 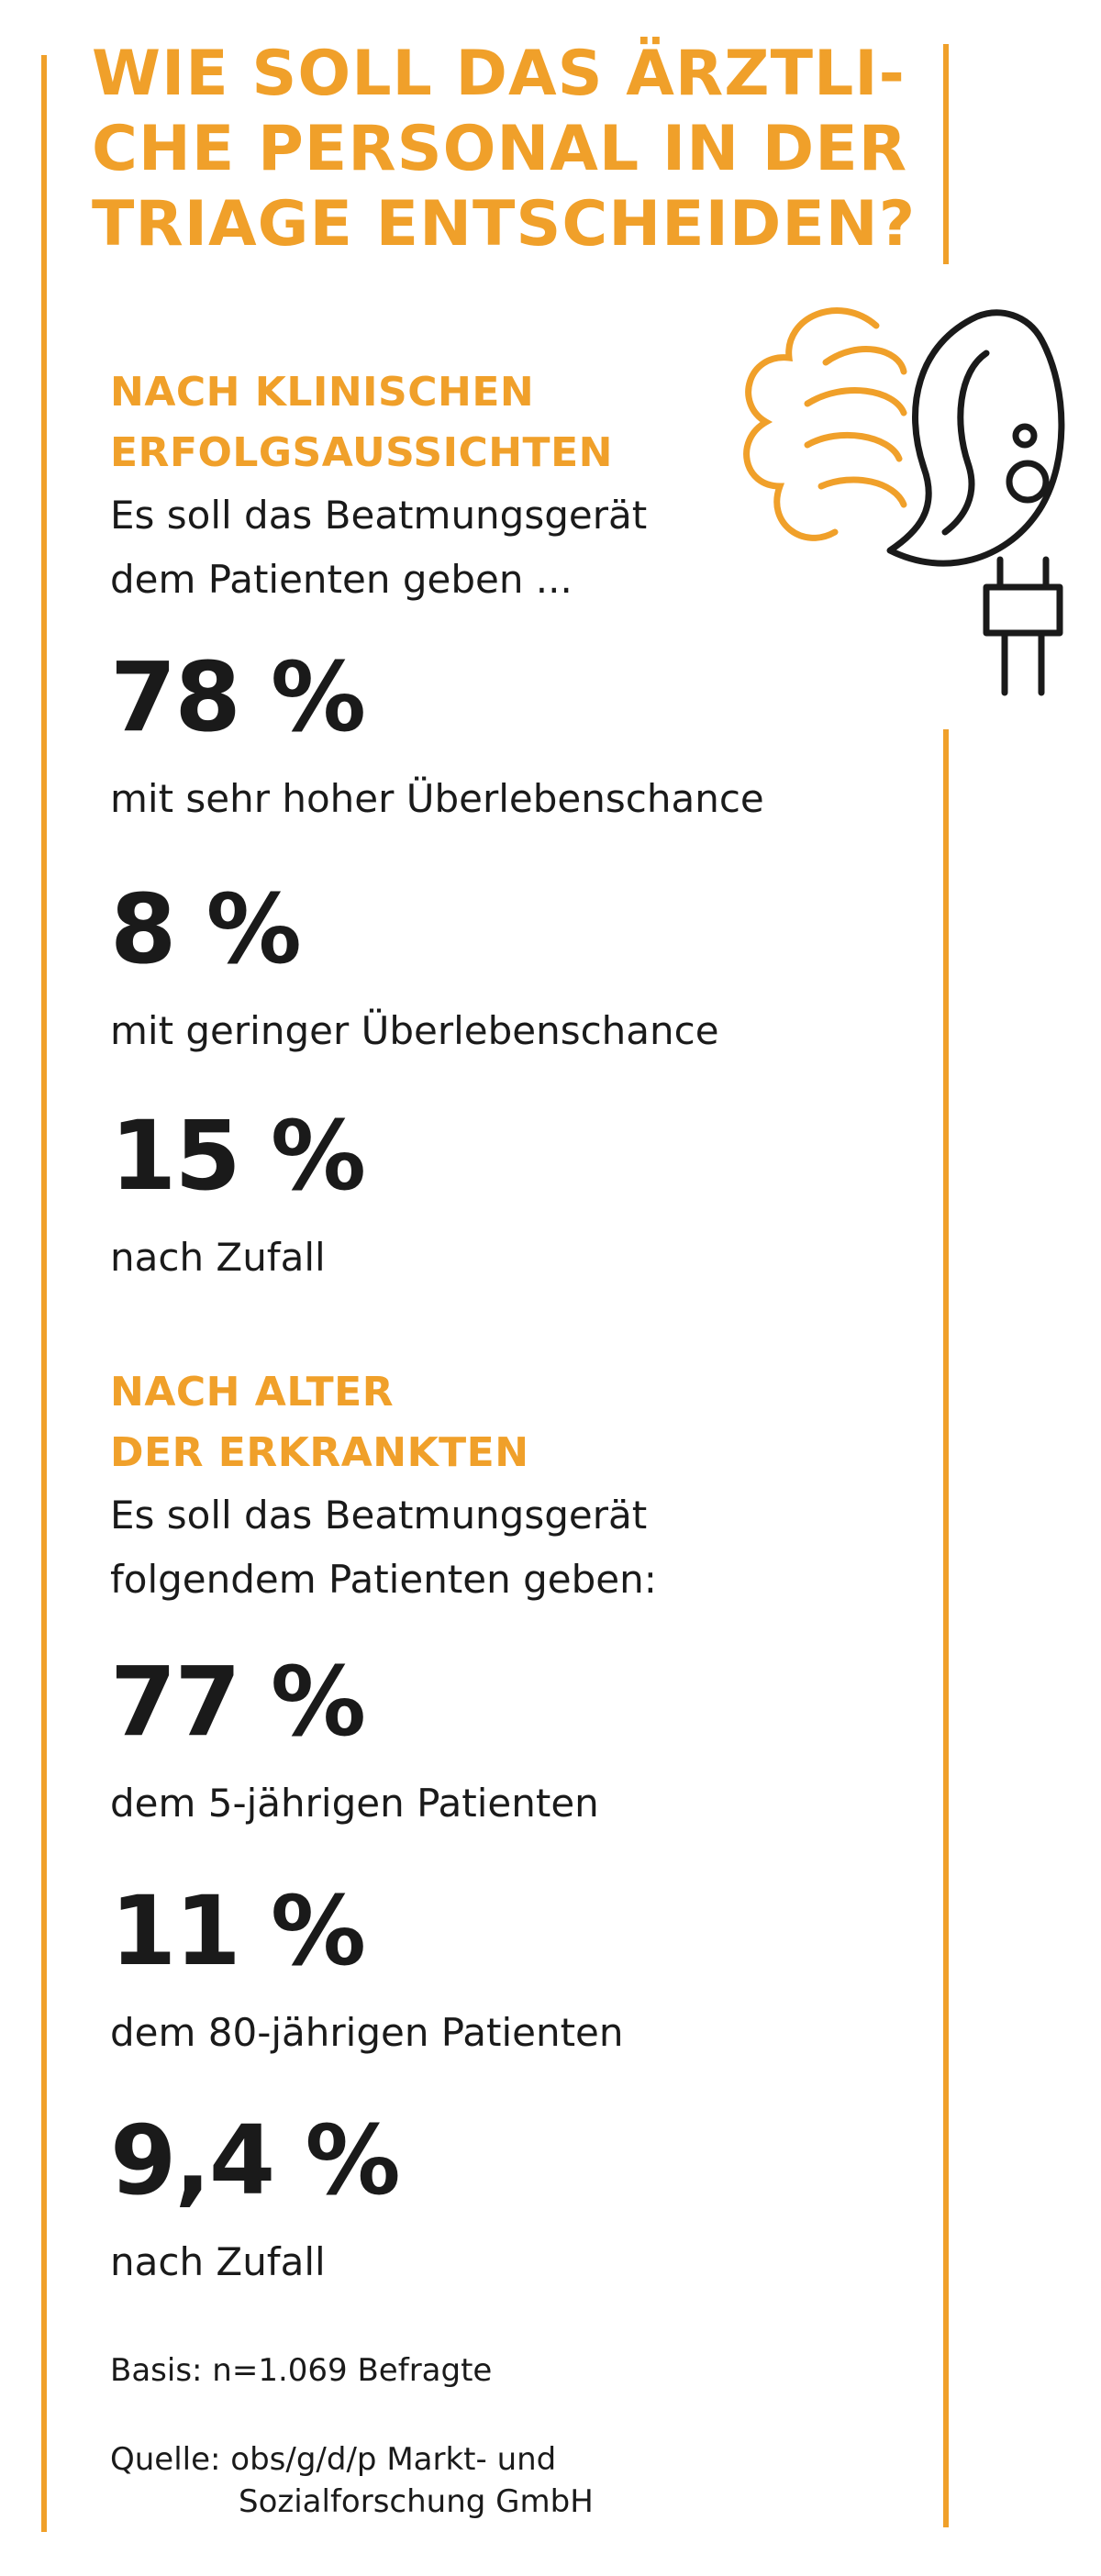 I want to click on section-title-line: NACH ALTER, so click(x=253, y=1392).